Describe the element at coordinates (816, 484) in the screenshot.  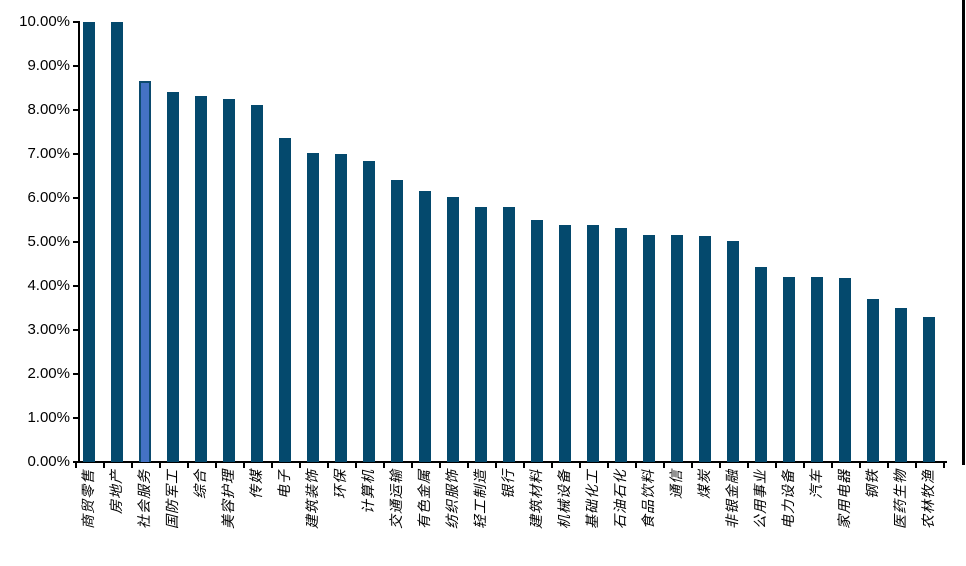
I see `x-axis-category-label: 汽车` at that location.